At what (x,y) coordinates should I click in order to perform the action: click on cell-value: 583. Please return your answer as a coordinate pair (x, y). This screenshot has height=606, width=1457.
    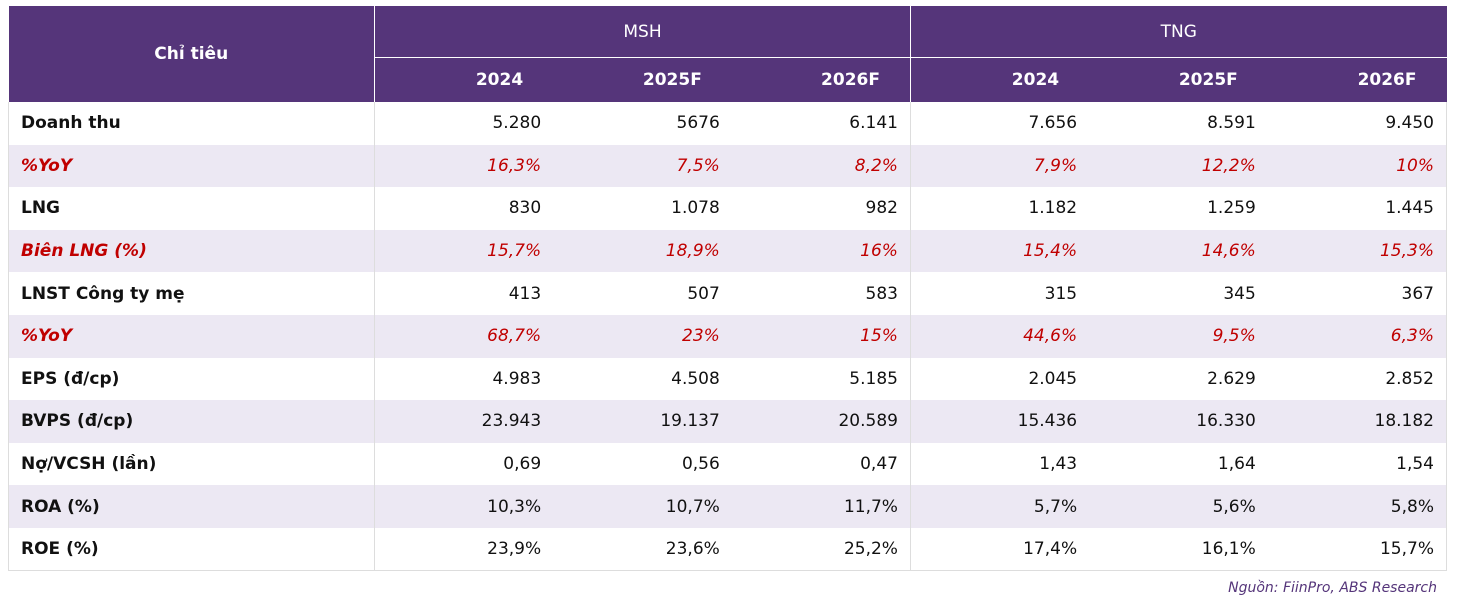
    Looking at the image, I should click on (881, 293).